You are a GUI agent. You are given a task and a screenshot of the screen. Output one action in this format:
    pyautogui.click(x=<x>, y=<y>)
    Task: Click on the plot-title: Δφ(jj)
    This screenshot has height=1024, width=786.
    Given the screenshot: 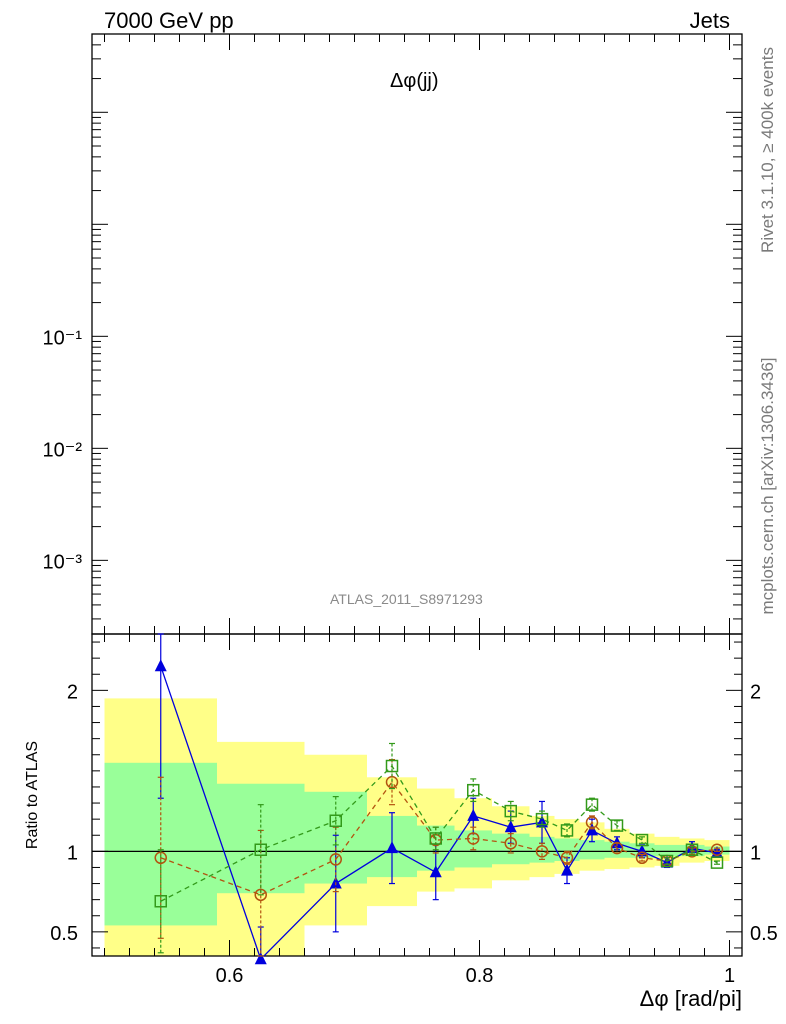 What is the action you would take?
    pyautogui.click(x=414, y=81)
    